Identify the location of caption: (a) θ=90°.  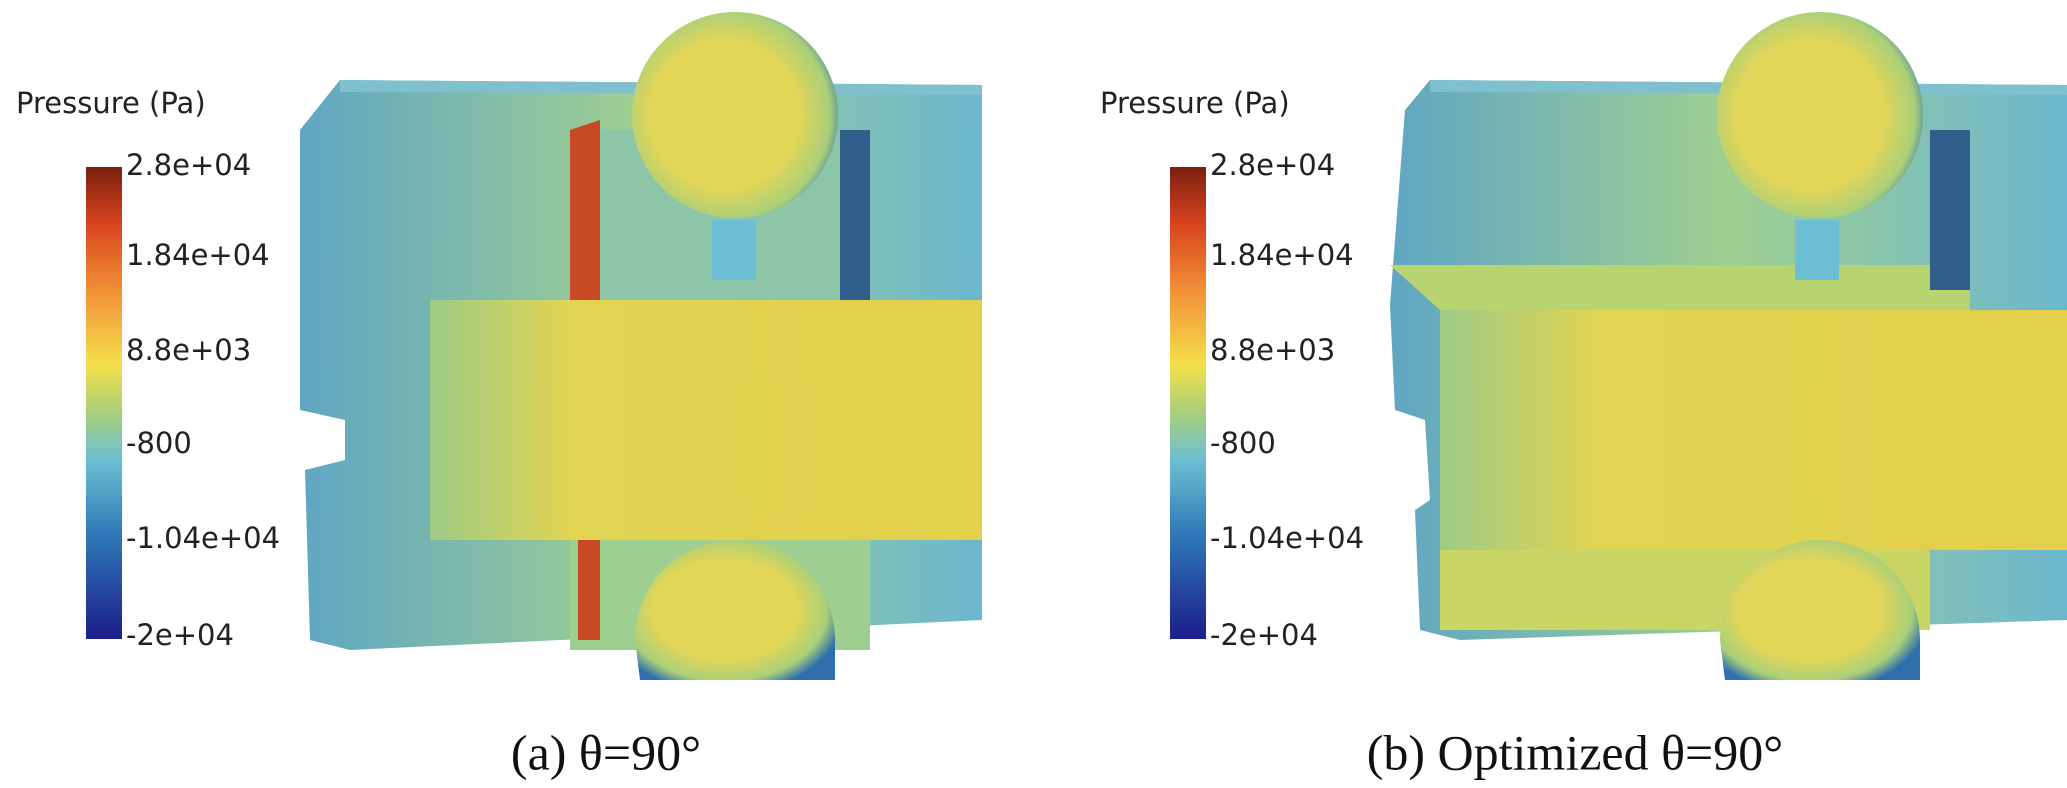
(606, 752).